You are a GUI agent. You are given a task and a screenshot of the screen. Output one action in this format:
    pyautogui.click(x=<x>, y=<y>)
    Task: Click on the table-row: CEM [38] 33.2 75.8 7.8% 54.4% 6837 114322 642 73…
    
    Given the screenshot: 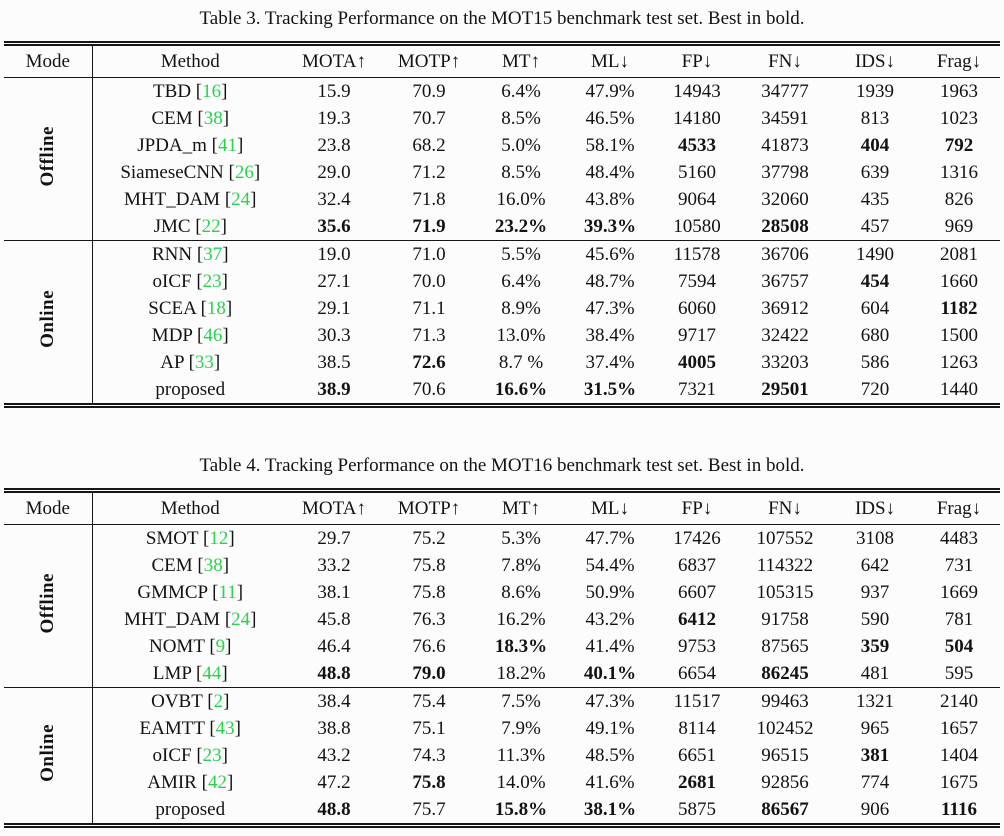 What is the action you would take?
    pyautogui.click(x=502, y=565)
    